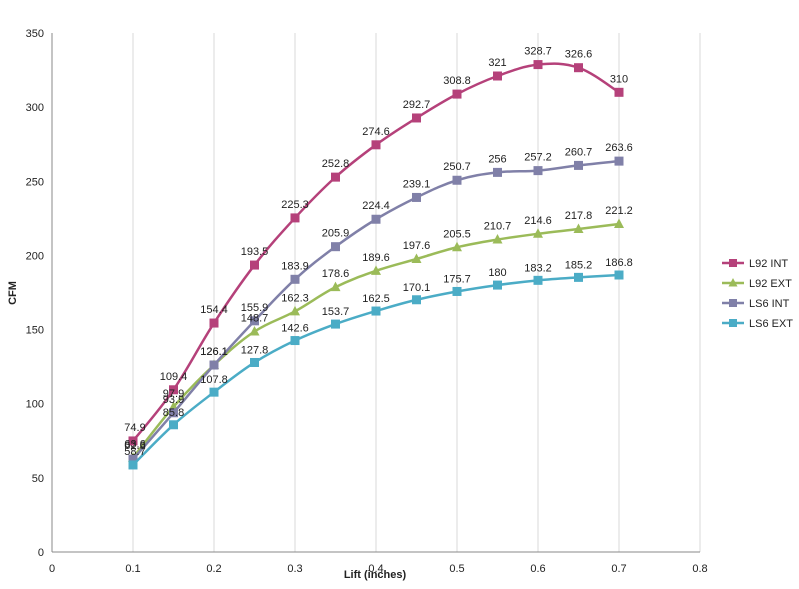  Describe the element at coordinates (294, 569) in the screenshot. I see `x-tick-label: 0.3` at that location.